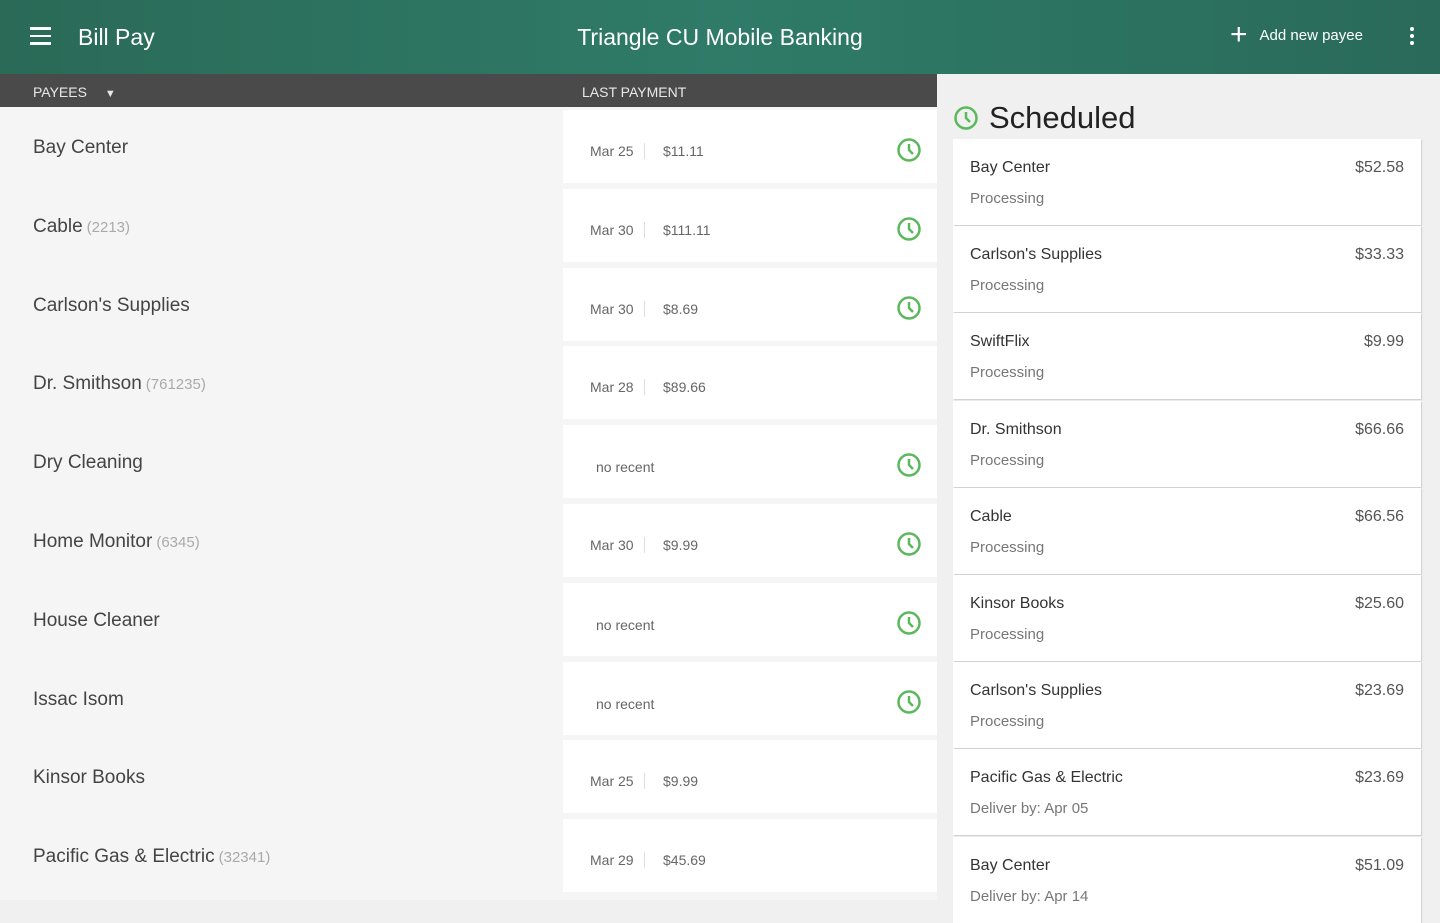 This screenshot has width=1440, height=923. I want to click on add-payee-label: Add new payee, so click(1311, 35).